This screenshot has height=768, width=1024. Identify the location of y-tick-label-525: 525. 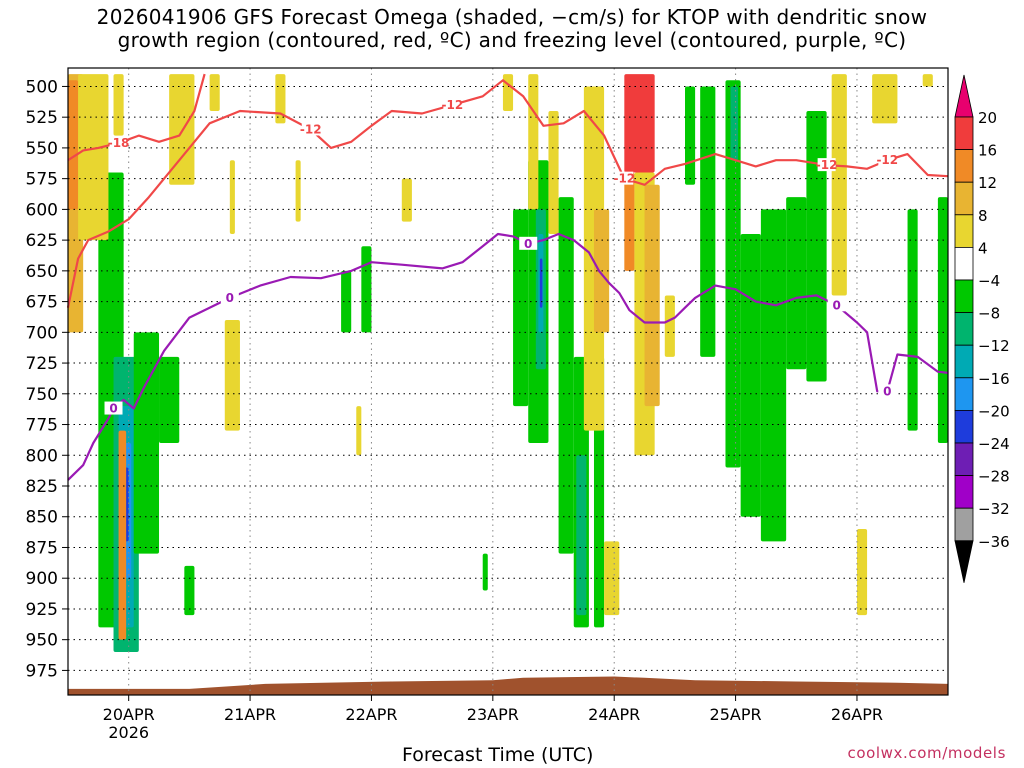
(42, 118).